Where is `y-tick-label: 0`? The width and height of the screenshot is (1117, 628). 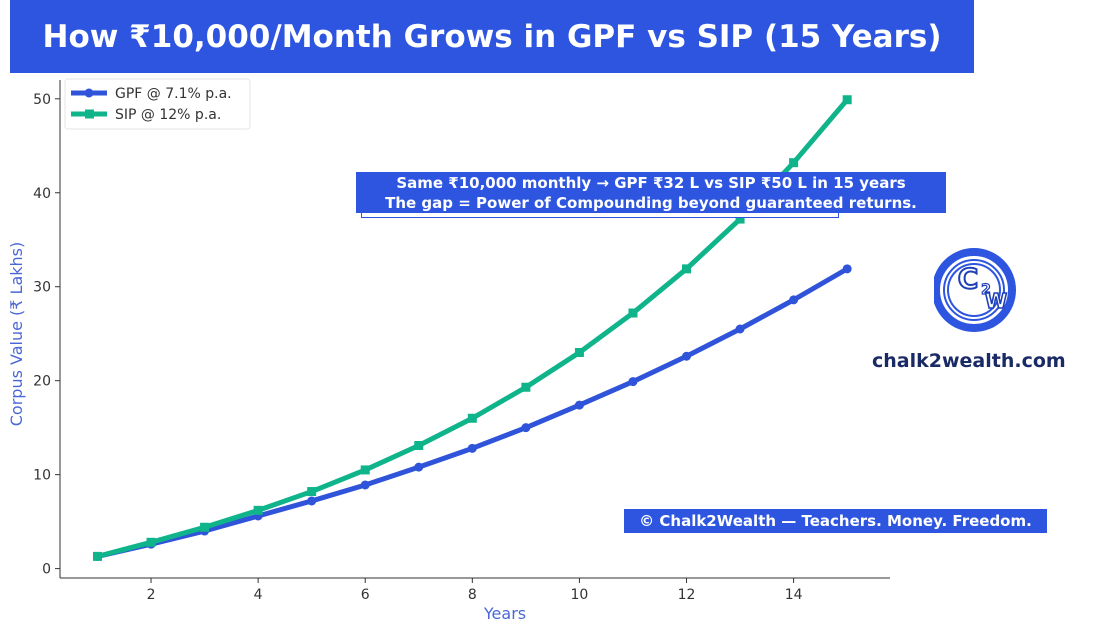 y-tick-label: 0 is located at coordinates (46, 570).